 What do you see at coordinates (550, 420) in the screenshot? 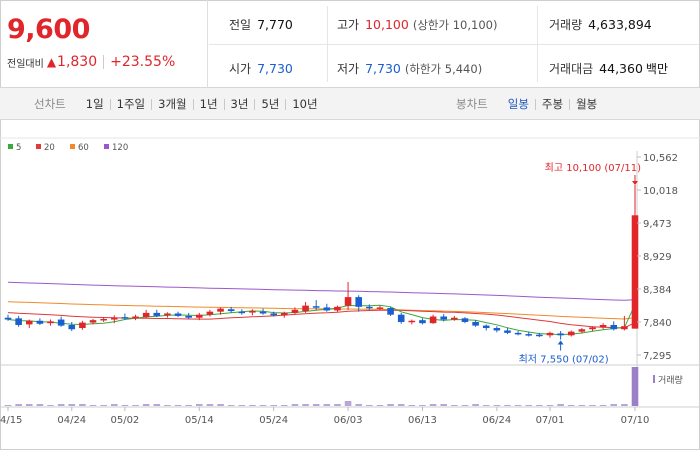
I see `x-tick-label: 07/01` at bounding box center [550, 420].